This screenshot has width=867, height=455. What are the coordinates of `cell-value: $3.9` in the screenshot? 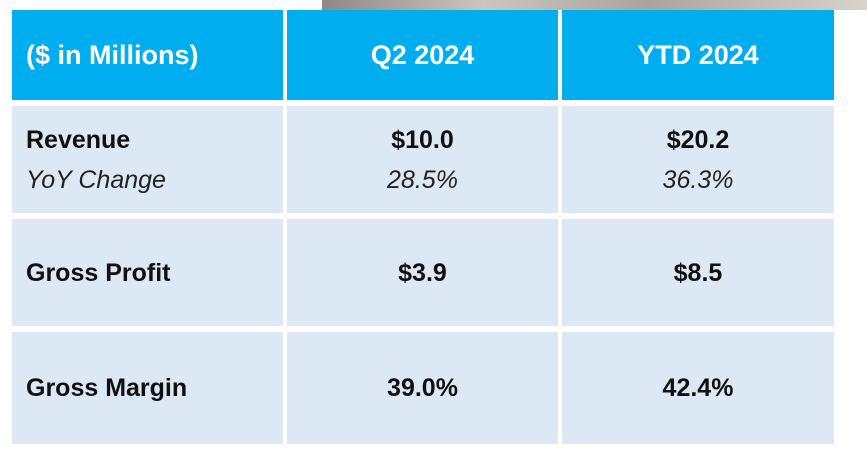 It's located at (422, 272).